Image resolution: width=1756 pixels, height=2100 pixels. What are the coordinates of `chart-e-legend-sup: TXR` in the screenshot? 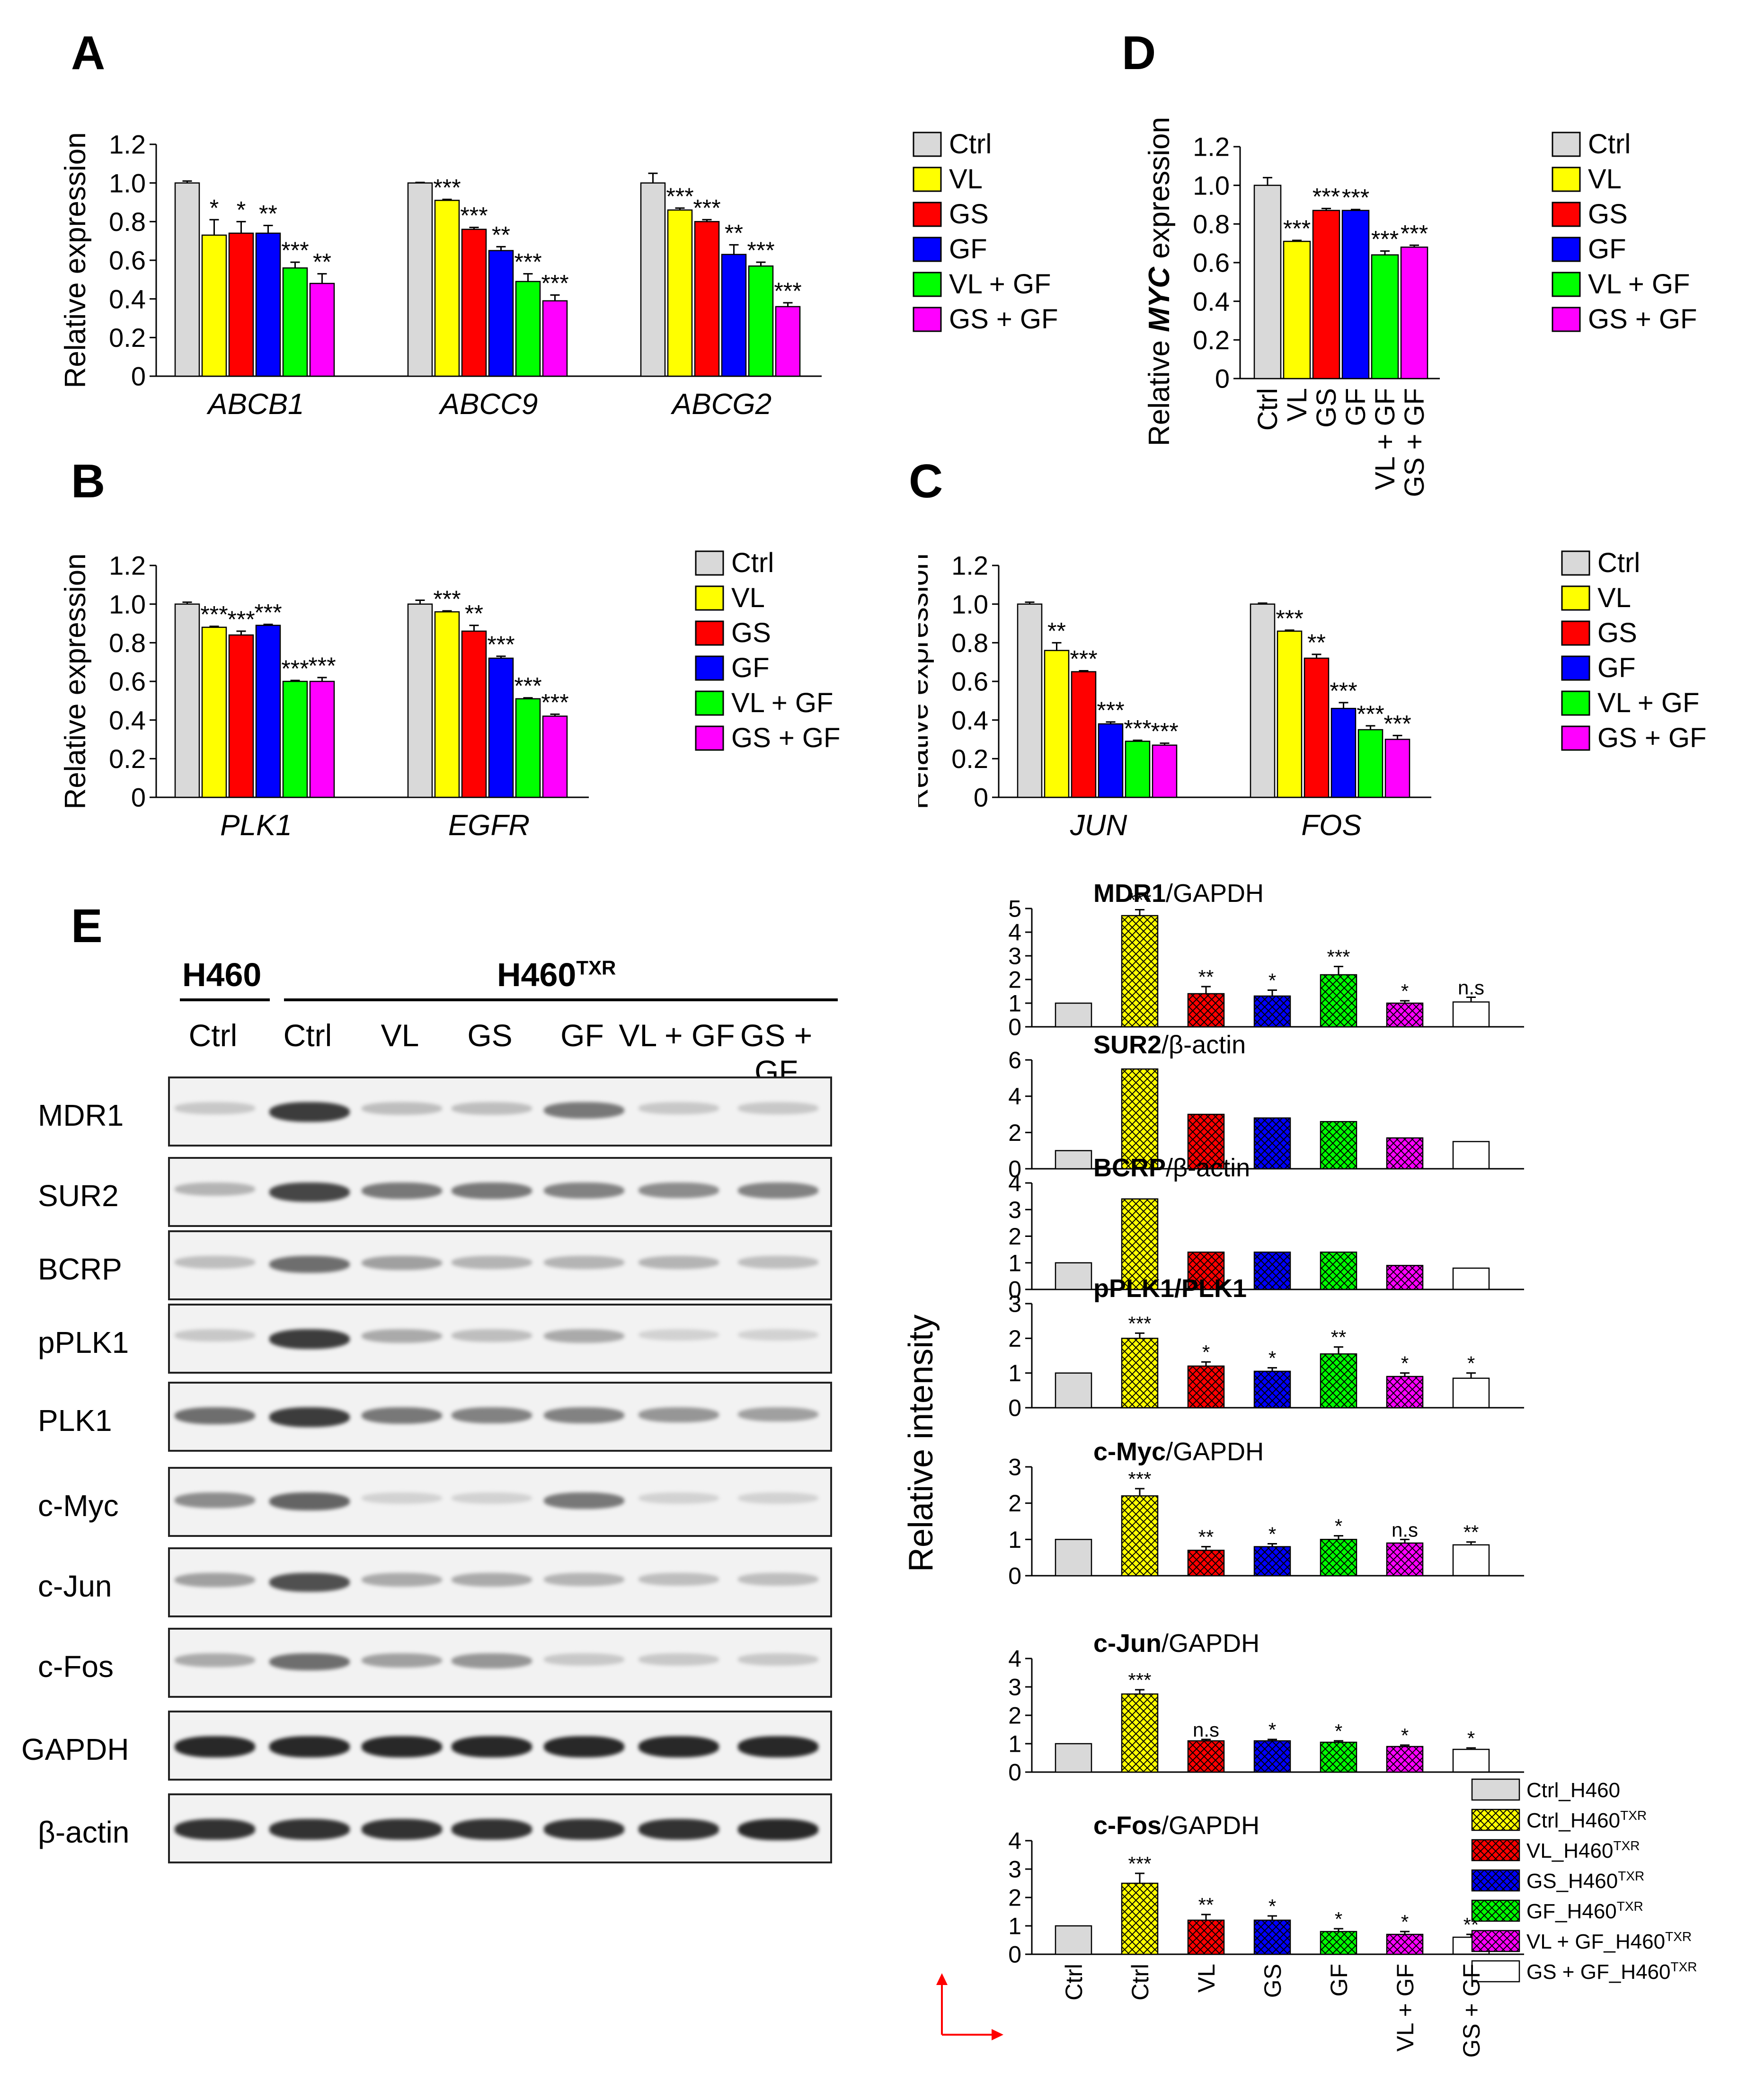 It's located at (1679, 1936).